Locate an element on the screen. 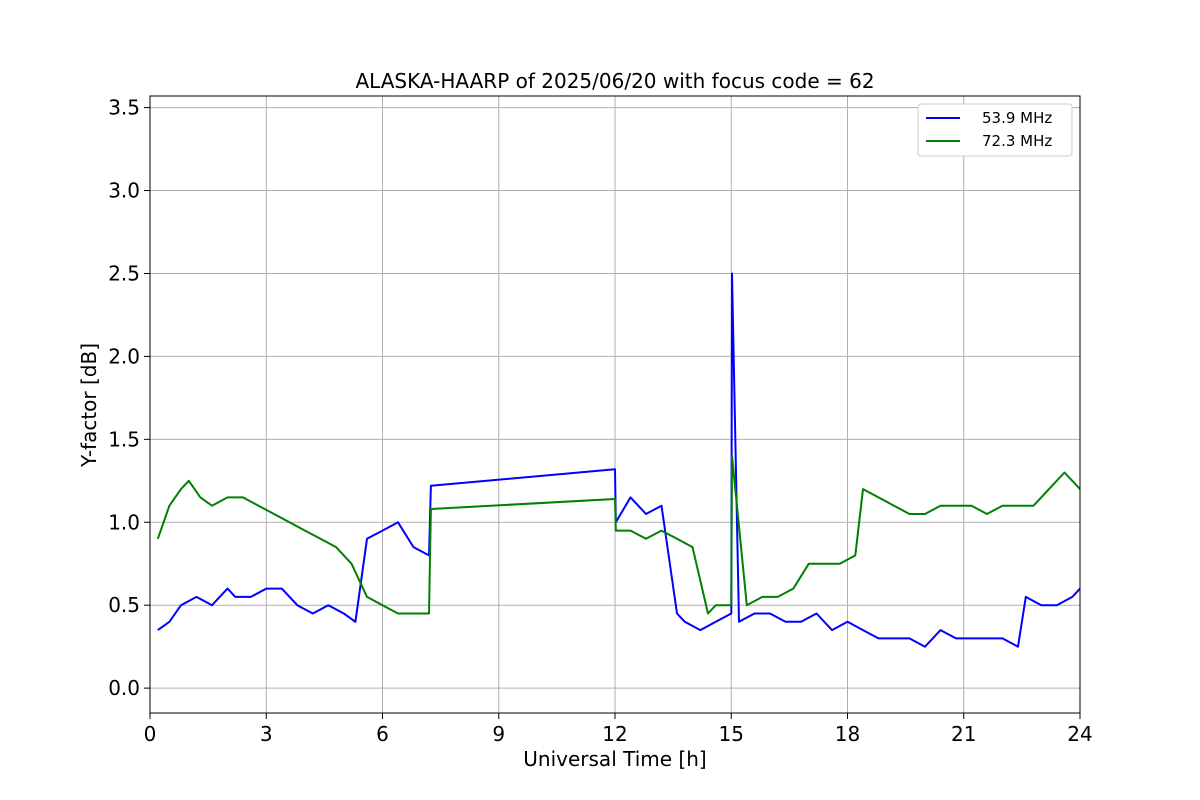 The height and width of the screenshot is (800, 1200). y-tick-label: 0.0 is located at coordinates (124, 688).